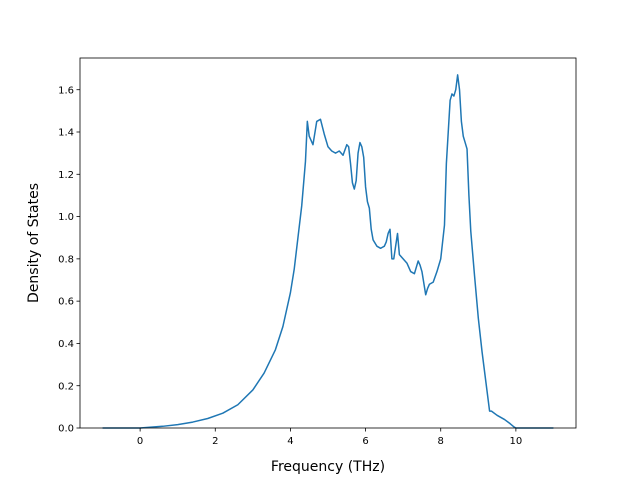 Image resolution: width=640 pixels, height=480 pixels. I want to click on x-tick-label: 2, so click(215, 441).